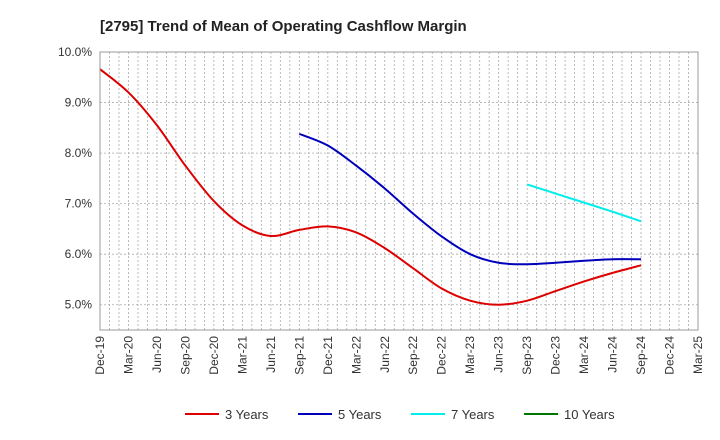 The height and width of the screenshot is (440, 720). What do you see at coordinates (385, 354) in the screenshot?
I see `x-tick-label: Jun-22` at bounding box center [385, 354].